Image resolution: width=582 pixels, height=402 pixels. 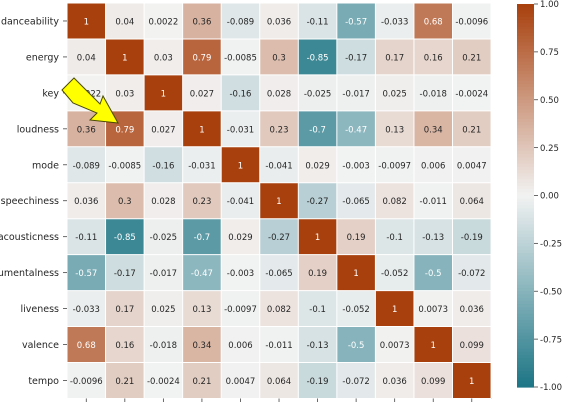 What do you see at coordinates (125, 274) in the screenshot?
I see `cell-value-label: -0.17` at bounding box center [125, 274].